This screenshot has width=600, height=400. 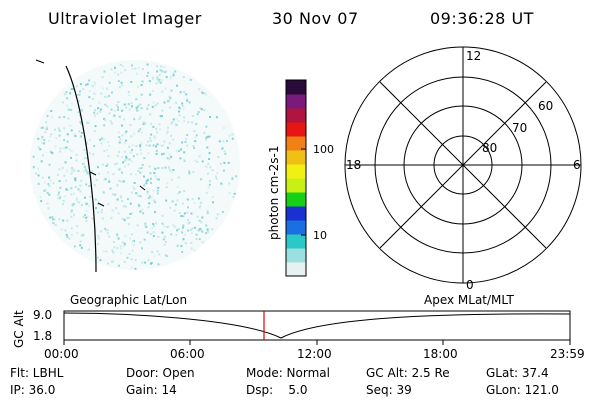 What do you see at coordinates (473, 56) in the screenshot?
I see `mlt-label-12: 12` at bounding box center [473, 56].